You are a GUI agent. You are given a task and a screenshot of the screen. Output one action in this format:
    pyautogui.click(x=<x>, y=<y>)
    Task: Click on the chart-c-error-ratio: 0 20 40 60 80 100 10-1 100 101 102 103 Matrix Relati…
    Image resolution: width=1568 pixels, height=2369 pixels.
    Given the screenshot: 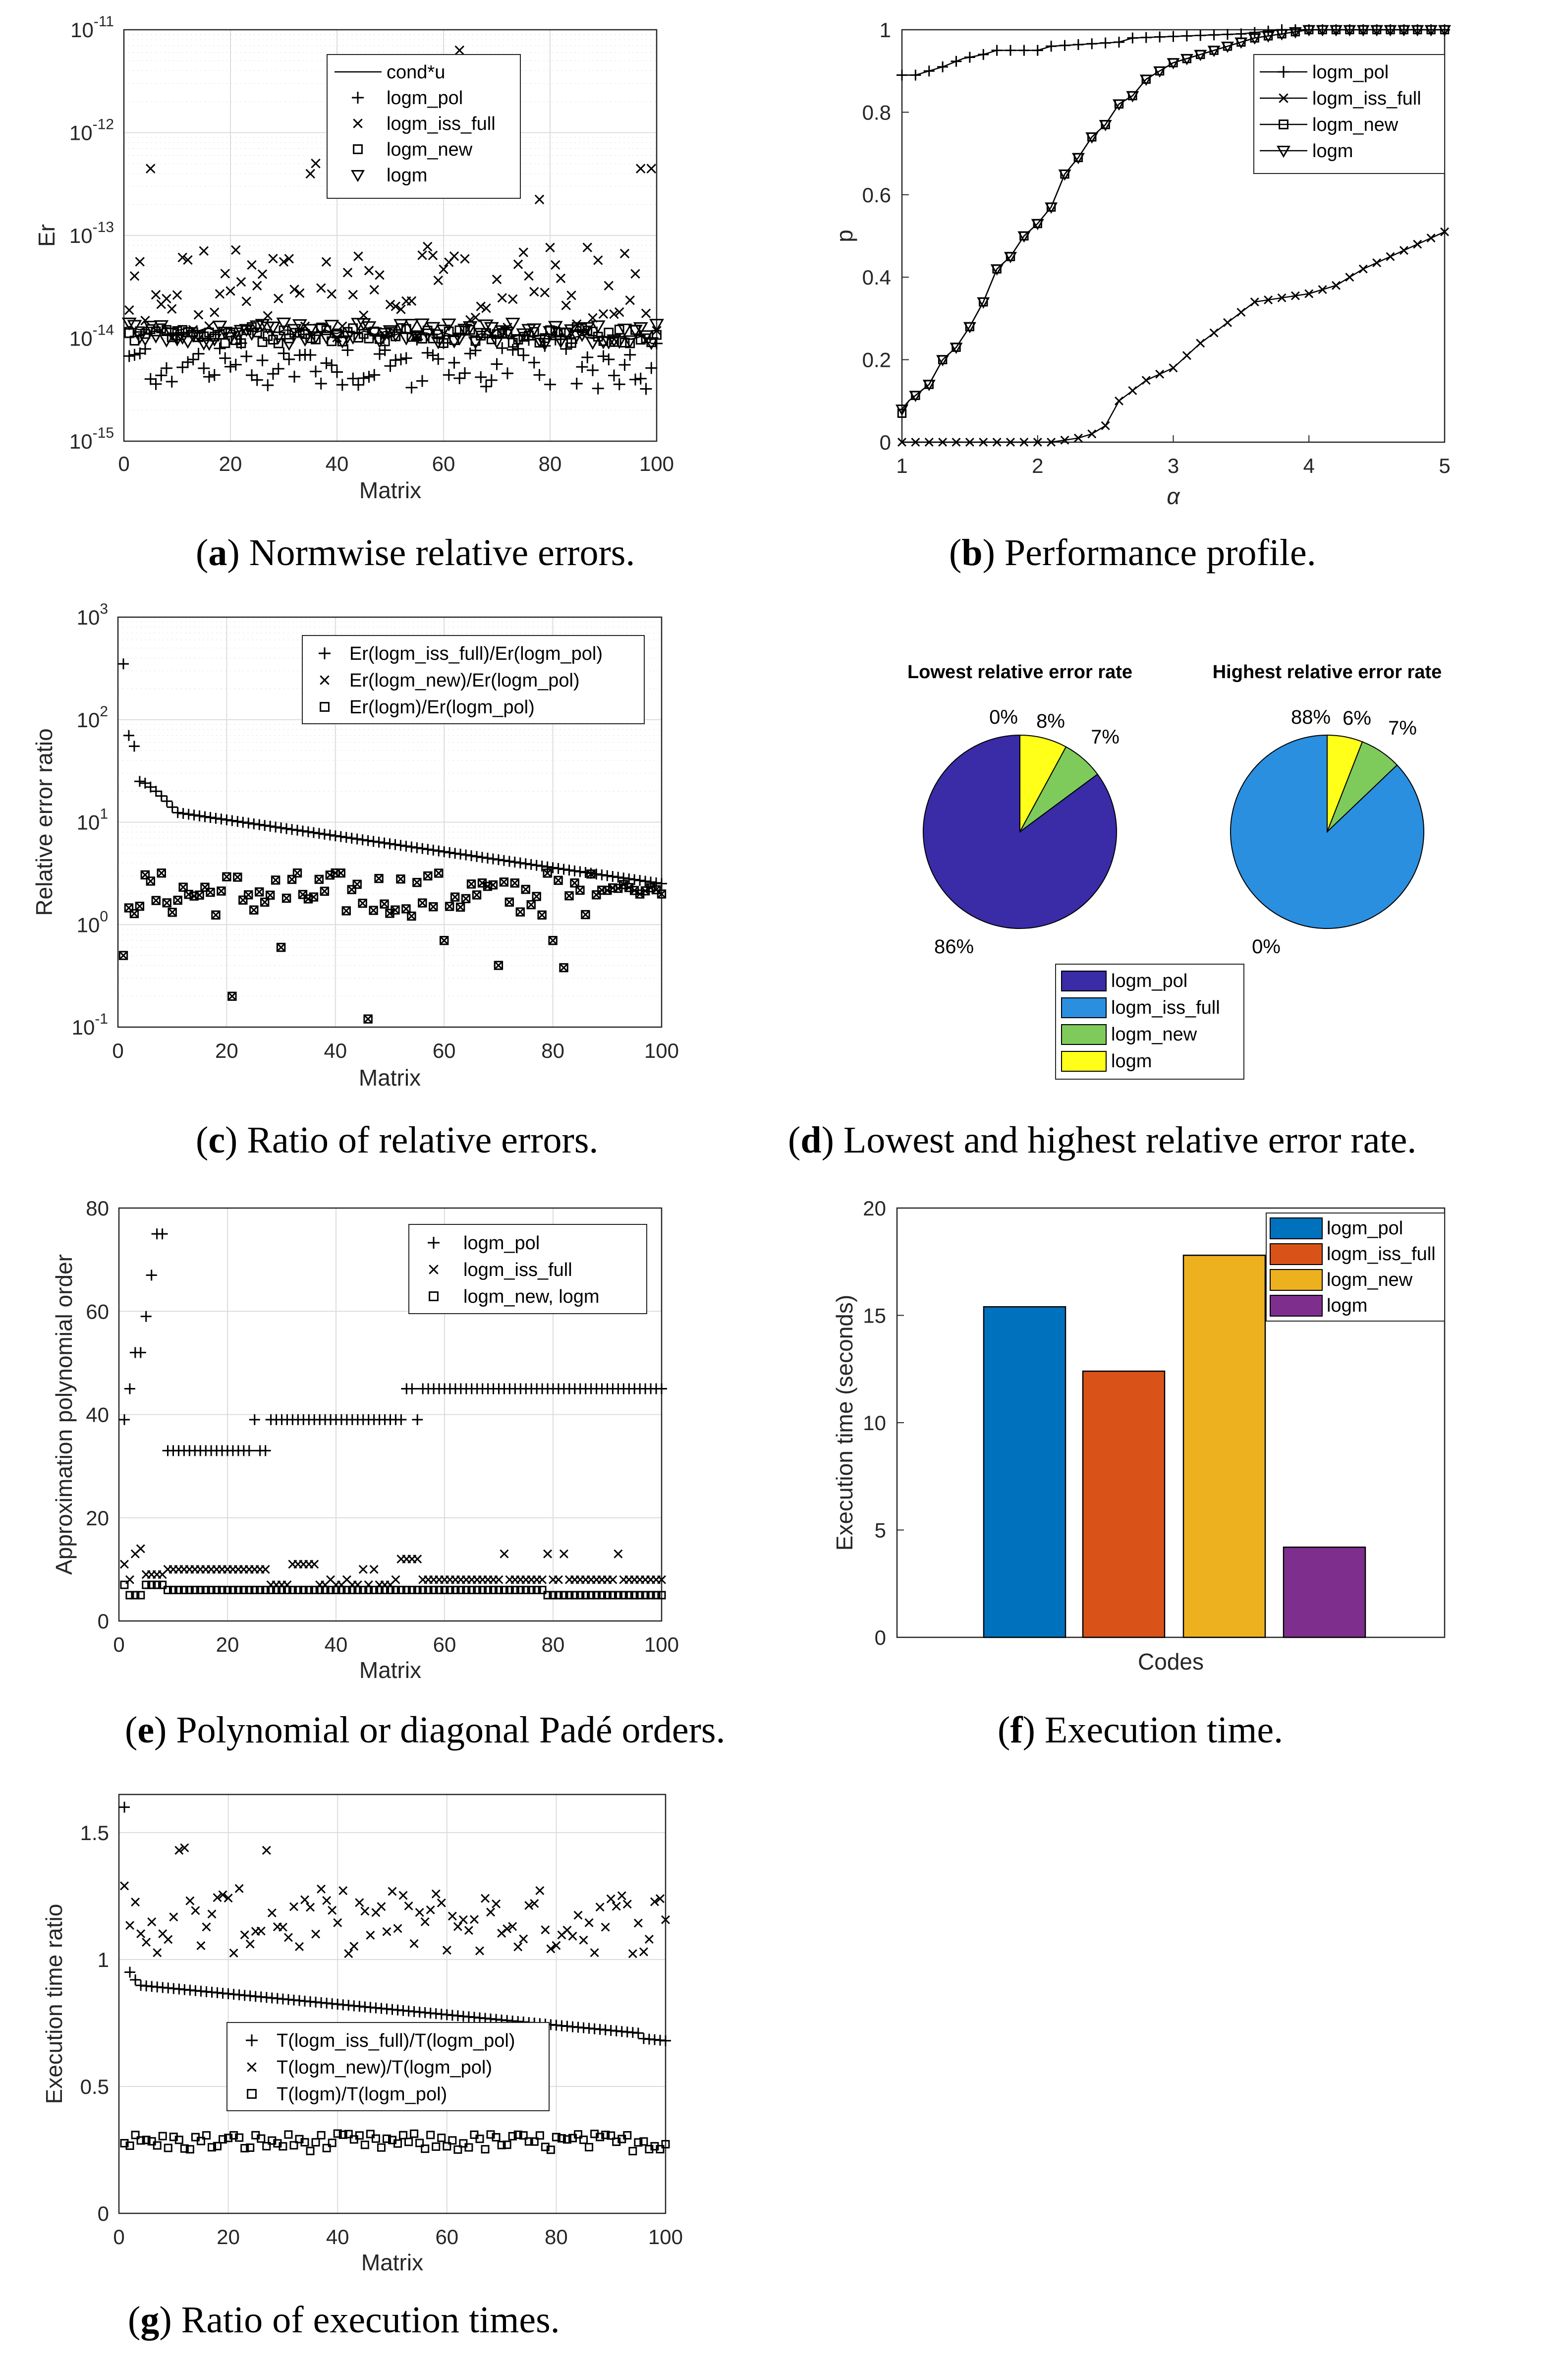 What is the action you would take?
    pyautogui.click(x=355, y=846)
    